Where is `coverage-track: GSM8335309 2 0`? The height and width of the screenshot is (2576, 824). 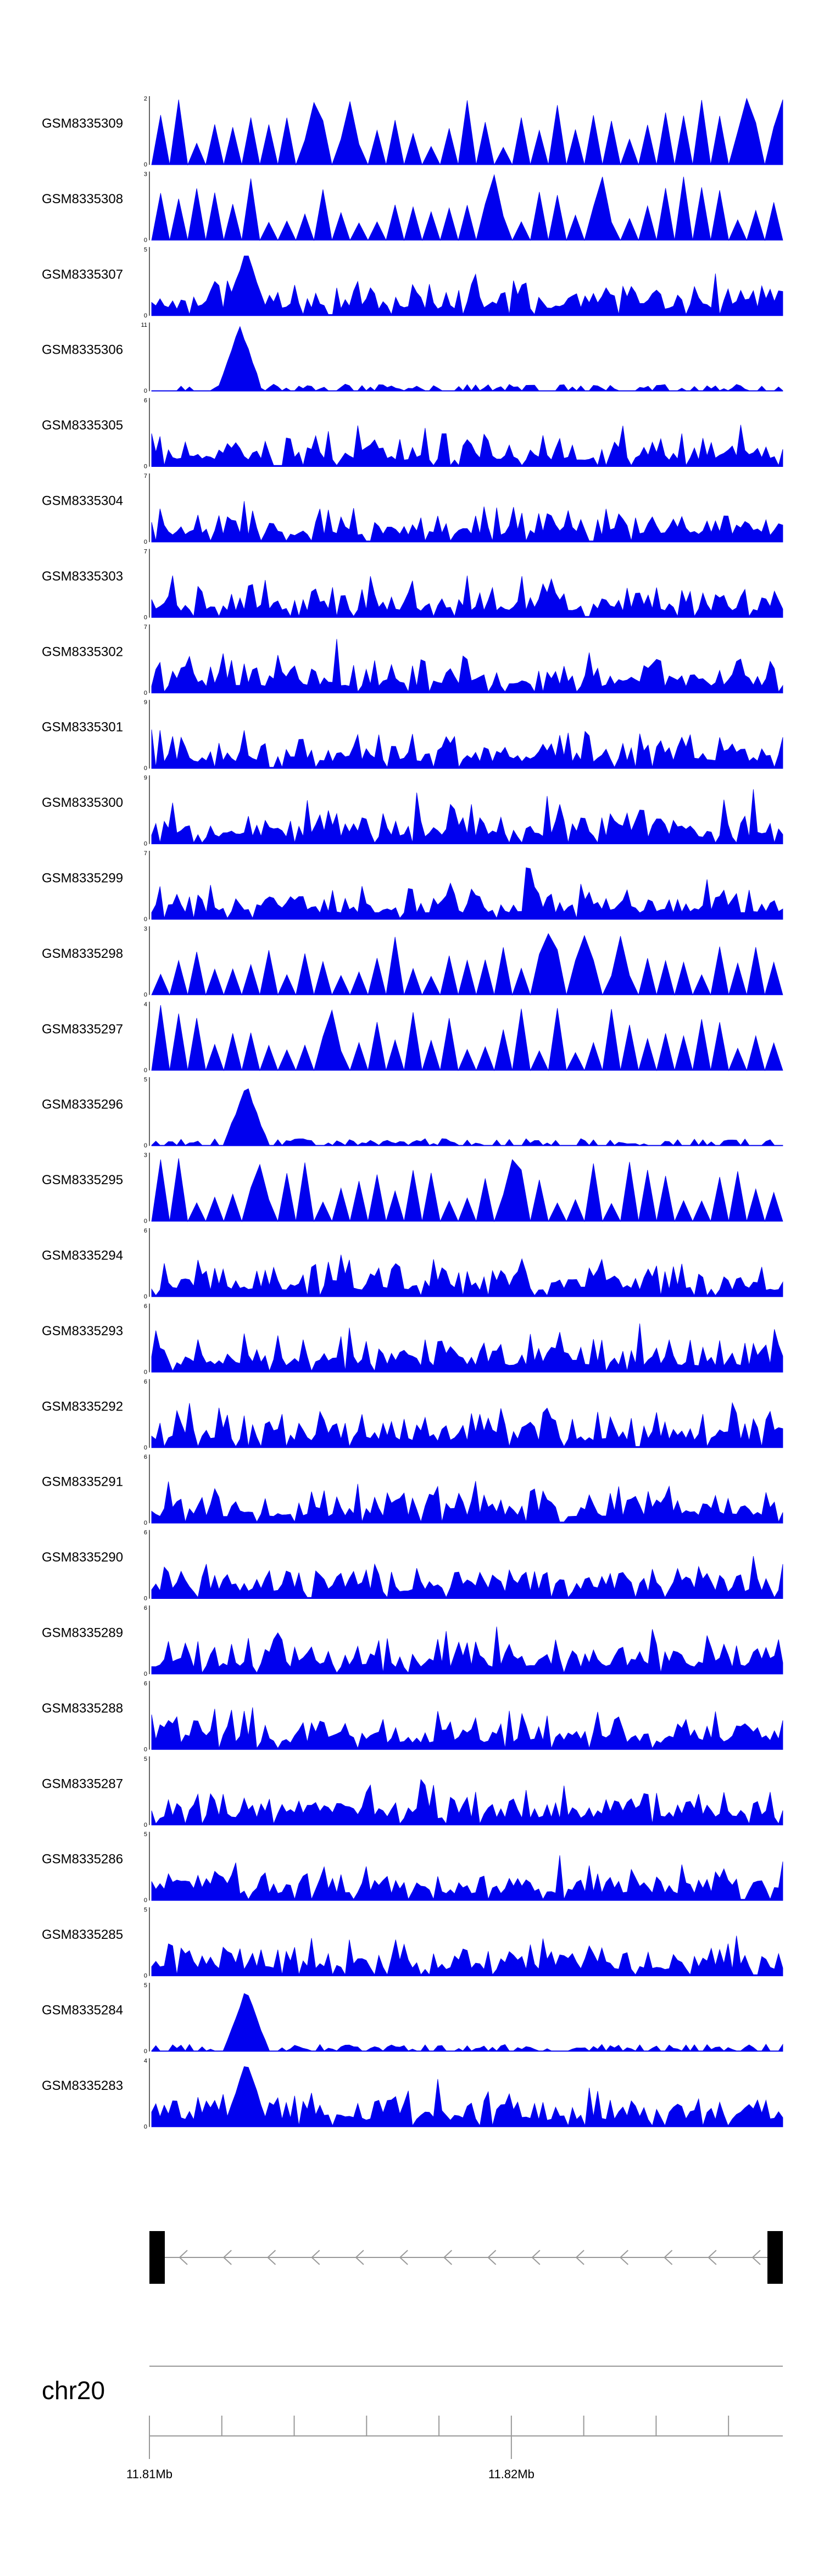 coverage-track: GSM8335309 2 0 is located at coordinates (412, 132).